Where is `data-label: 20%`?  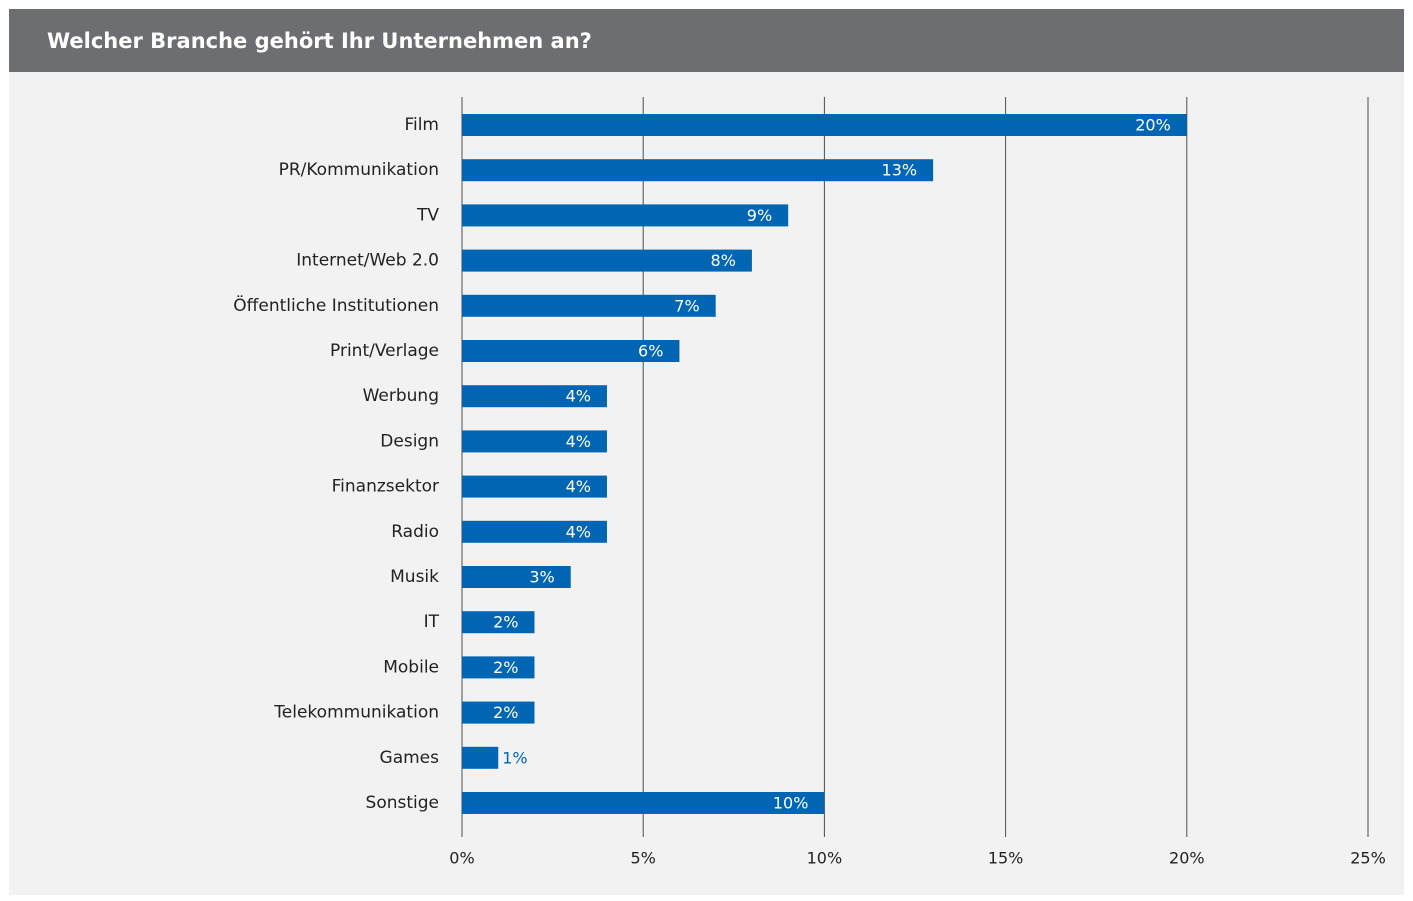
data-label: 20% is located at coordinates (1153, 125).